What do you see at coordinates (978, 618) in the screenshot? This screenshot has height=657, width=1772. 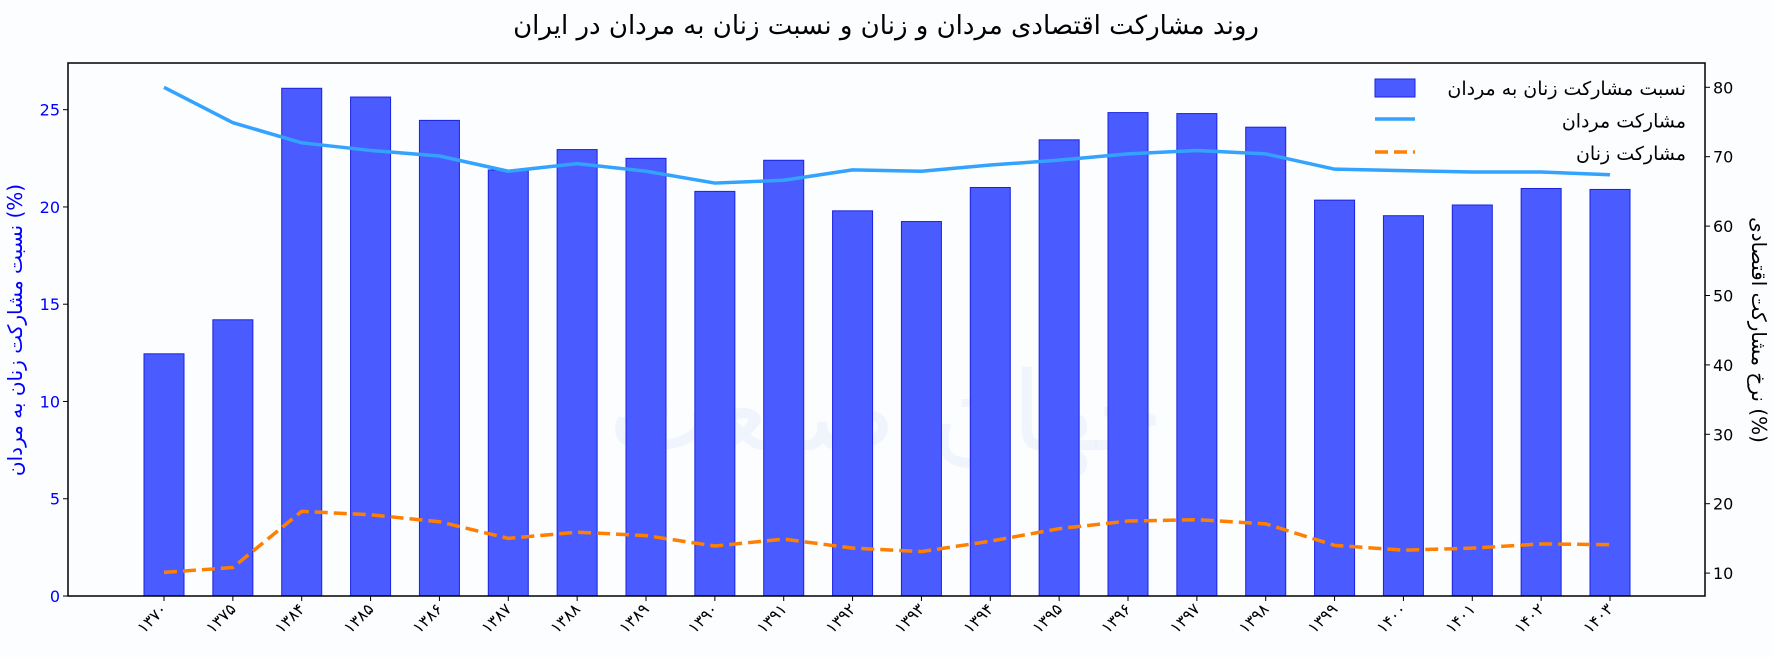 I see `x-tick-label: ۱۳۹۴` at bounding box center [978, 618].